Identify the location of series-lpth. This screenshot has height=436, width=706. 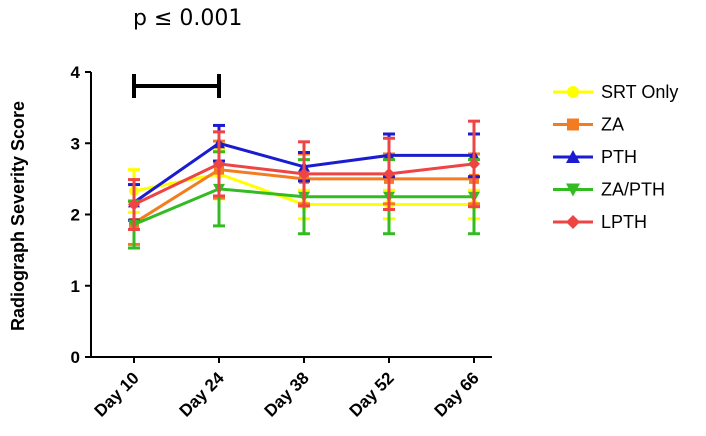
(304, 175).